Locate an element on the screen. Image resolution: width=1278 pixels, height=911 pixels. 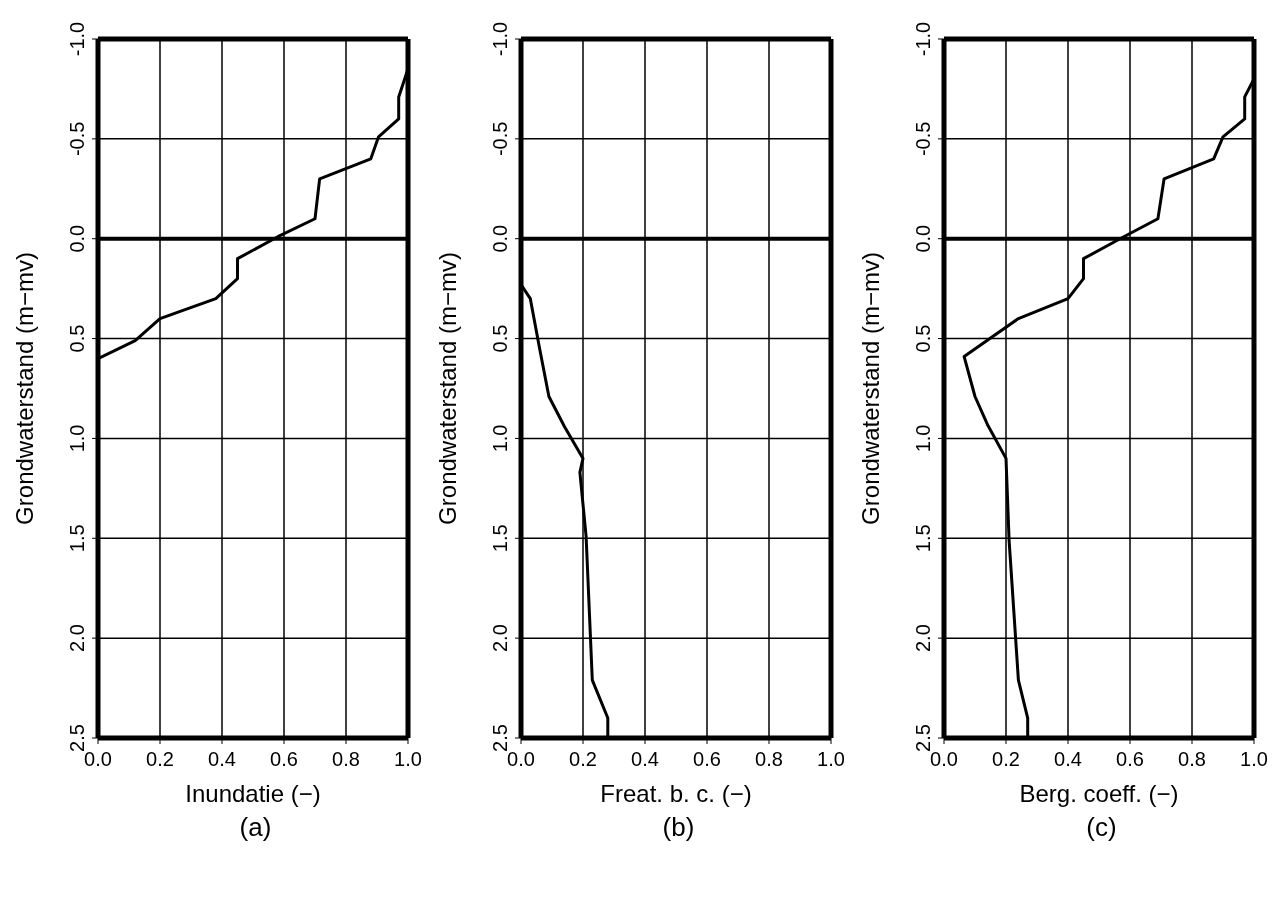
x-axis-title: Inundatie (−) is located at coordinates (253, 793).